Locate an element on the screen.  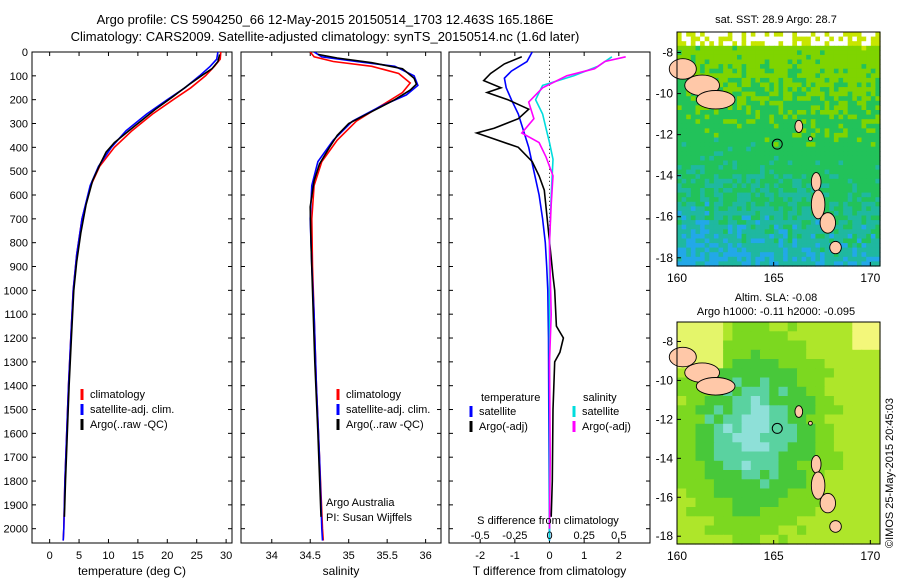
difference-x-tick-label: 2 is located at coordinates (619, 556).